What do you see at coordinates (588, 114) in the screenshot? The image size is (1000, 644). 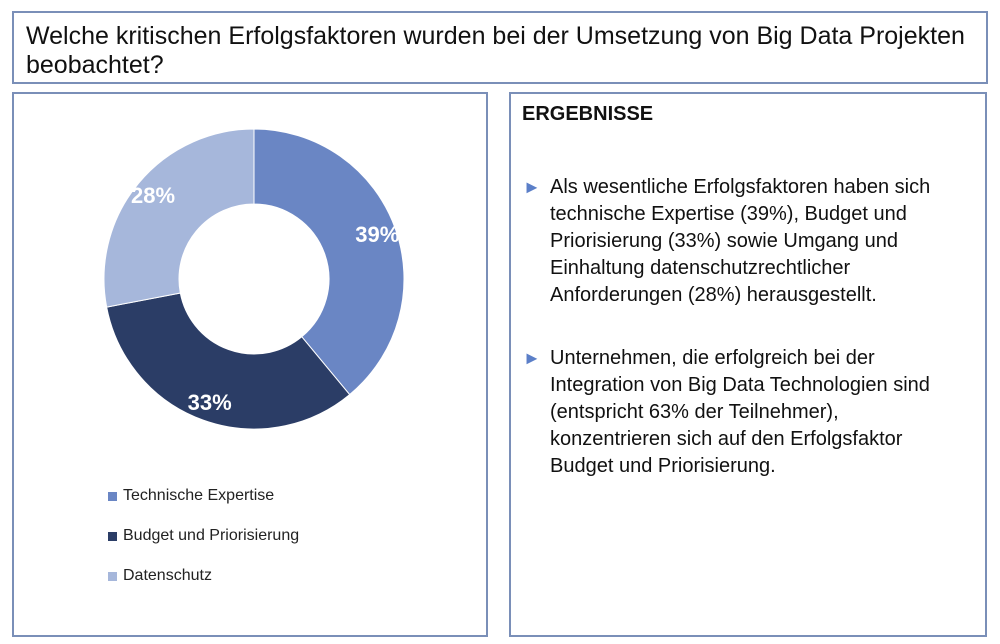 I see `results-heading: ERGEBNISSE` at bounding box center [588, 114].